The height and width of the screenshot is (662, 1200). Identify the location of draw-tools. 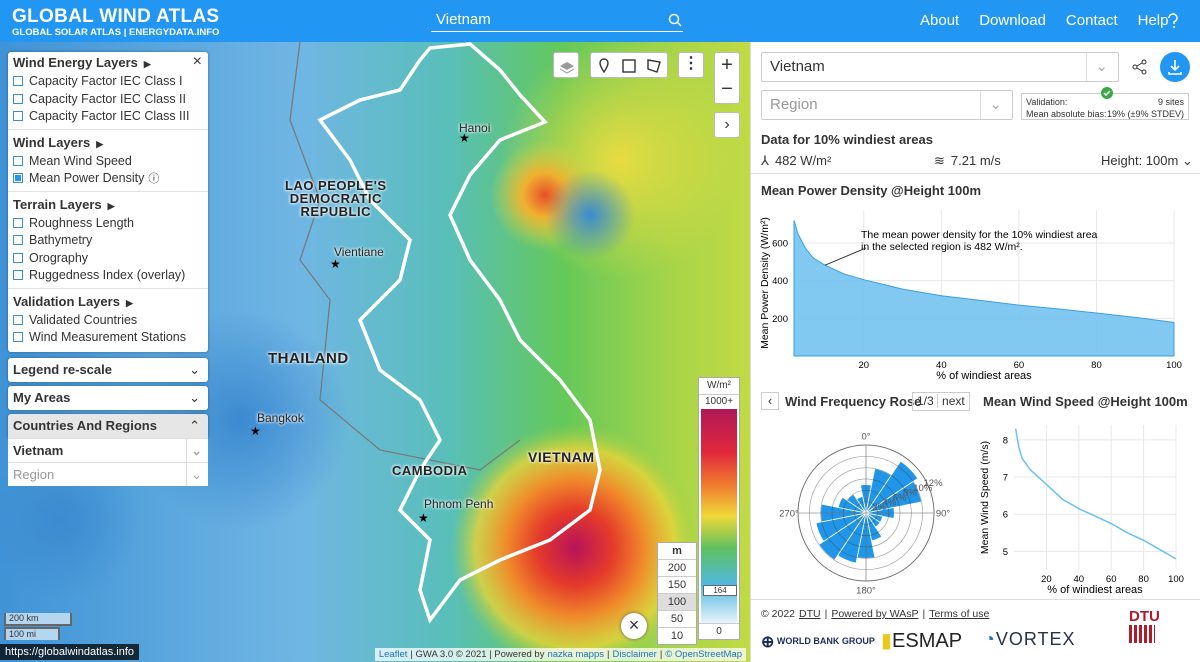
(629, 65).